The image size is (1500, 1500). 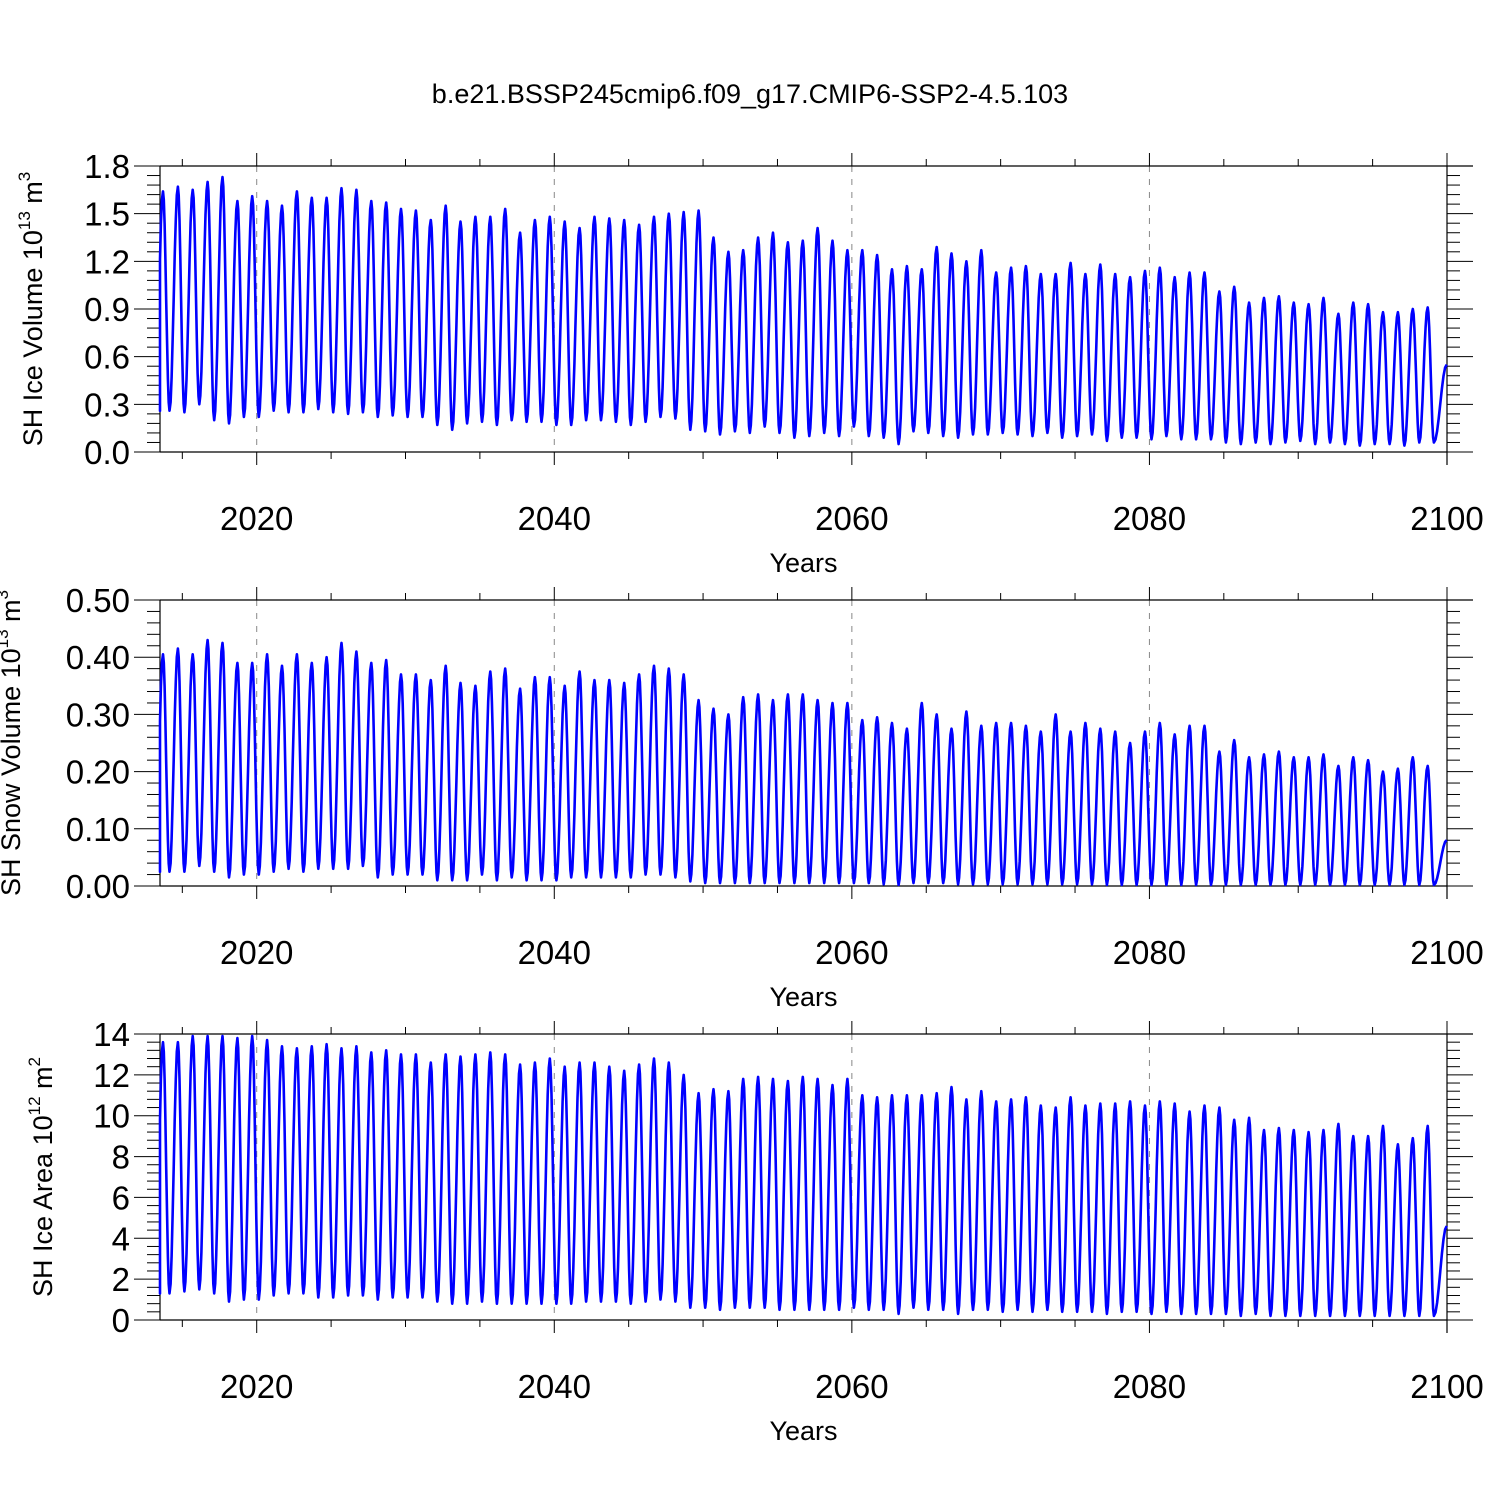 What do you see at coordinates (98, 600) in the screenshot?
I see `y-tick-label: 0.50` at bounding box center [98, 600].